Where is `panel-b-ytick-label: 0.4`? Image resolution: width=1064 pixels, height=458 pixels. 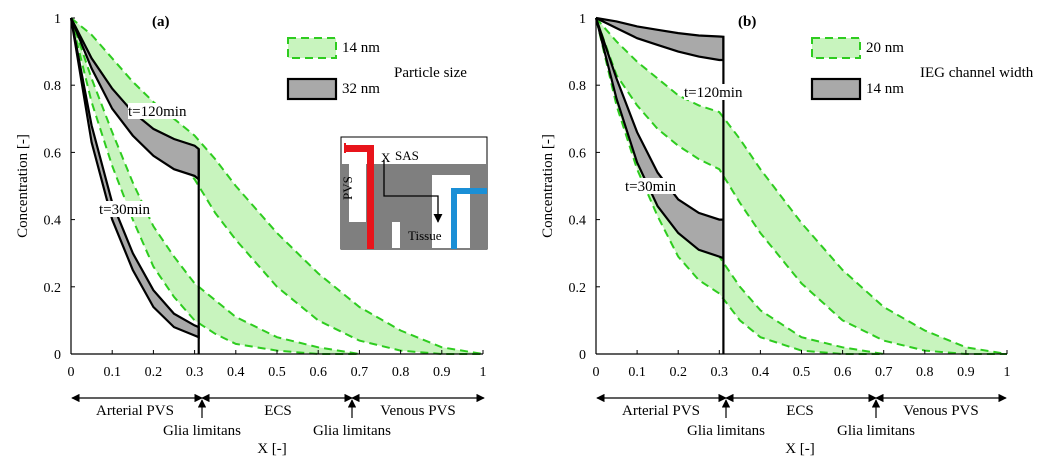 panel-b-ytick-label: 0.4 is located at coordinates (578, 221).